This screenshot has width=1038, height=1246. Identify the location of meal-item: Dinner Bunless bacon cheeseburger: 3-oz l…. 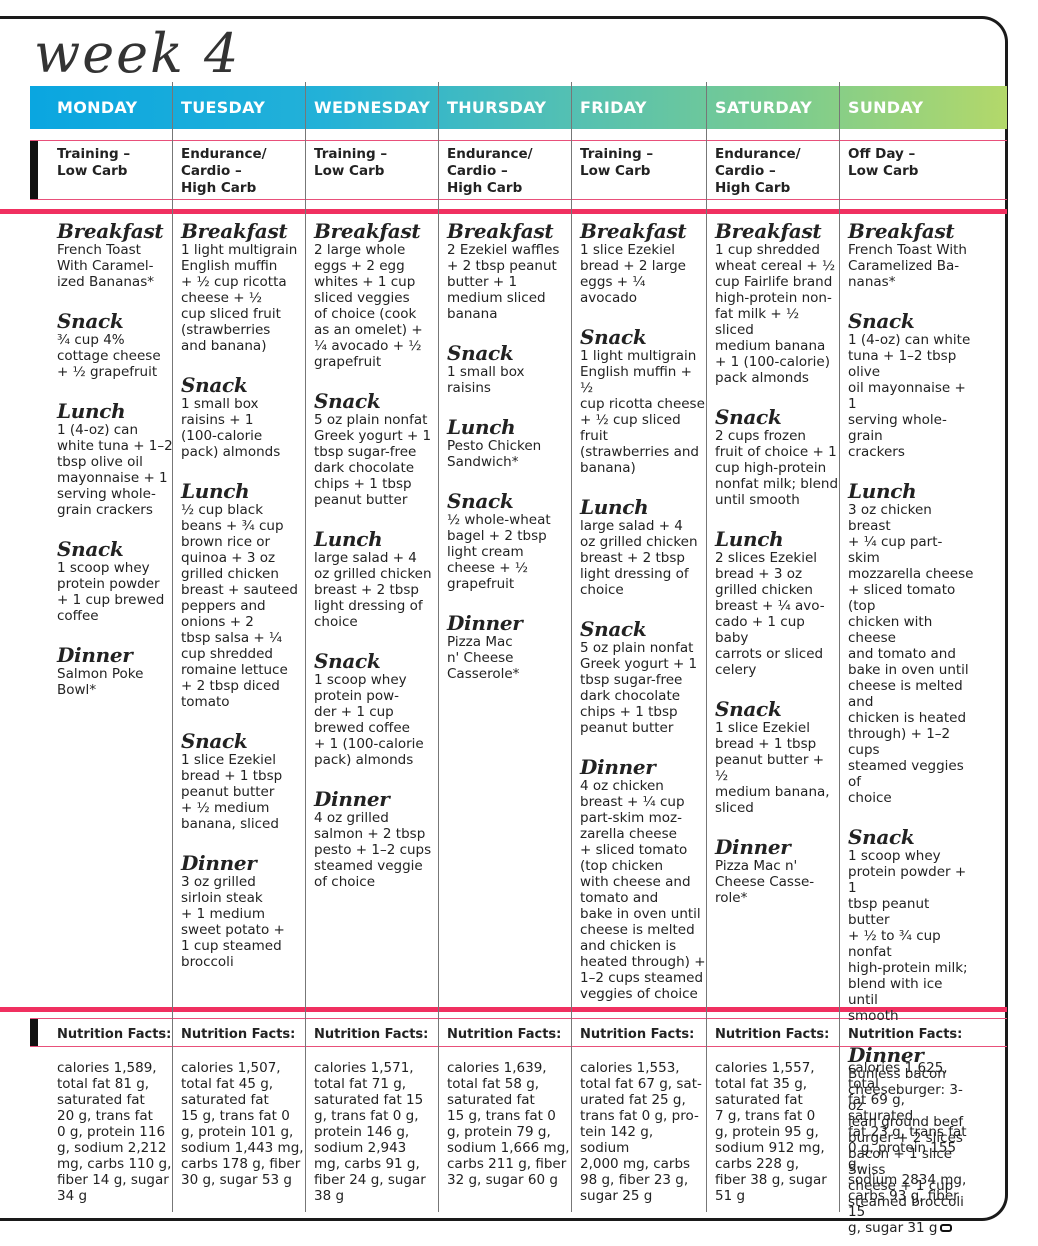
(911, 1127).